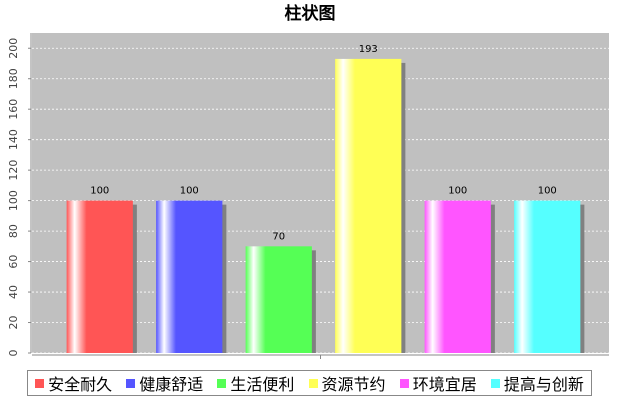  What do you see at coordinates (262, 384) in the screenshot?
I see `legend-label: 生活便利` at bounding box center [262, 384].